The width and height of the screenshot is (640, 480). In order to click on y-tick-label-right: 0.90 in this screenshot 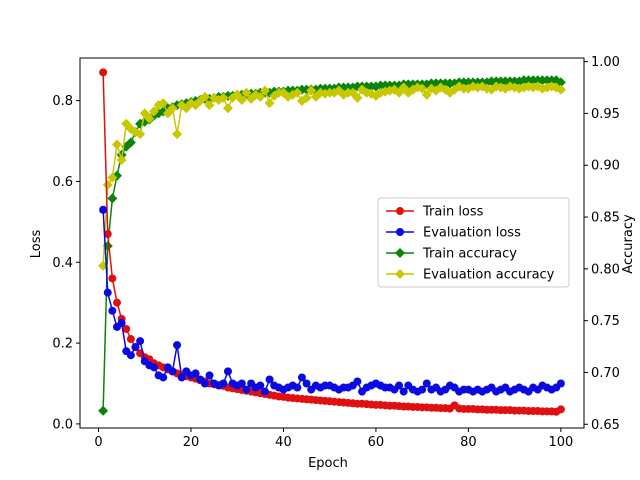, I will do `click(605, 166)`.